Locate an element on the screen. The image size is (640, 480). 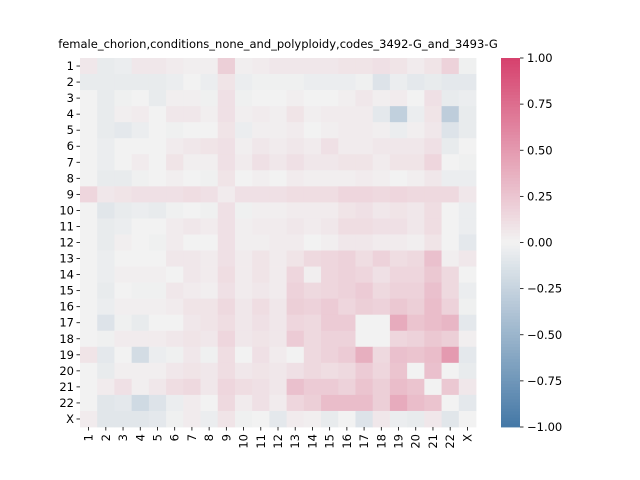
colorbar-tick-label: −0.50 is located at coordinates (544, 335).